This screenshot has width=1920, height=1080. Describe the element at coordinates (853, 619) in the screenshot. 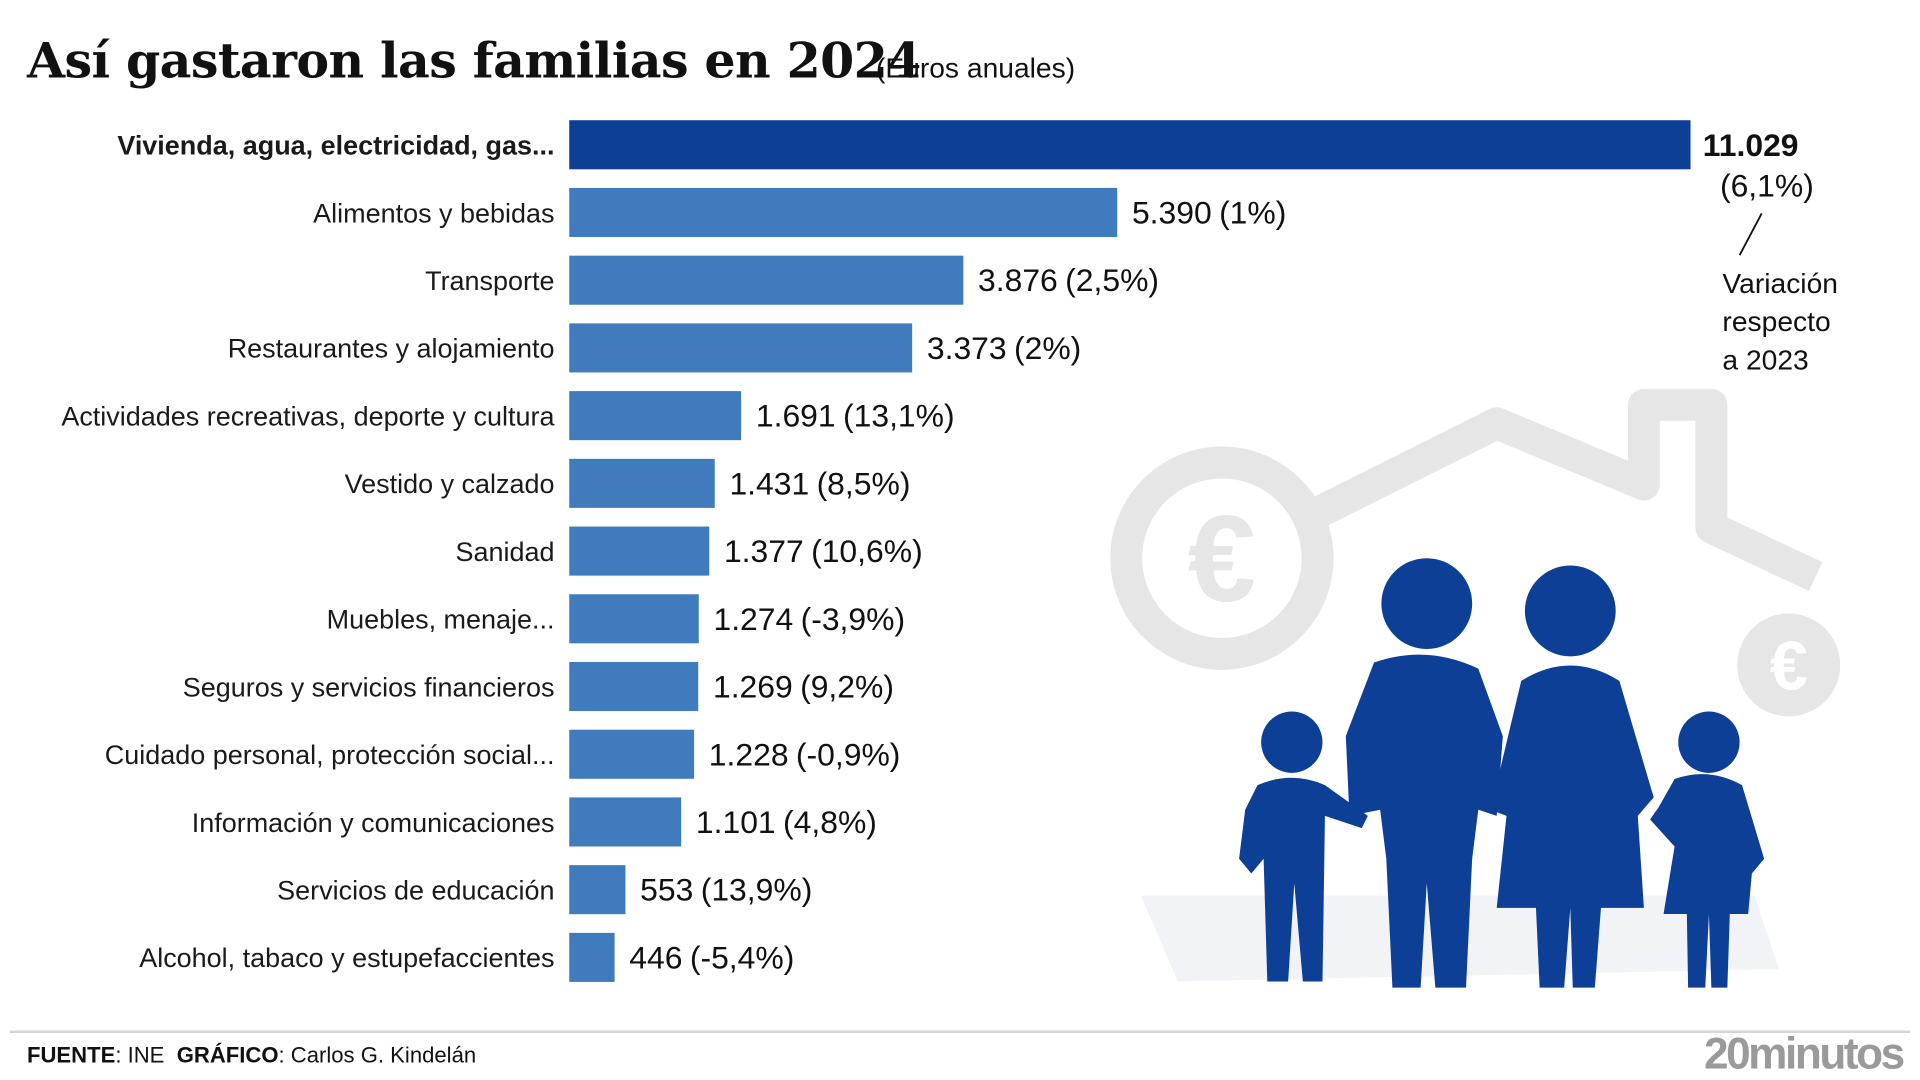

I see `variation-label: (-3,9%)` at that location.